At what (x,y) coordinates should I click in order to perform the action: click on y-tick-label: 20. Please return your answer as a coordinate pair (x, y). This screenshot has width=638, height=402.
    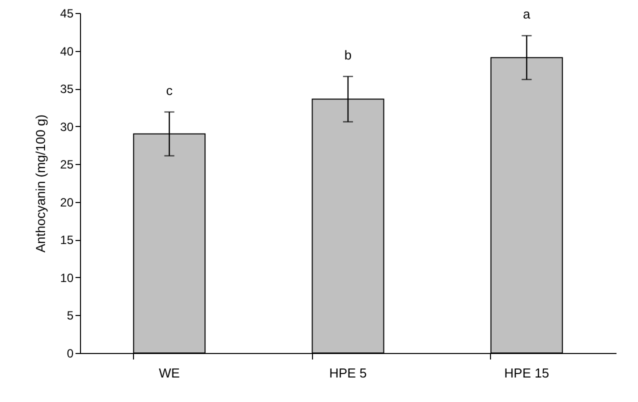
    Looking at the image, I should click on (67, 202).